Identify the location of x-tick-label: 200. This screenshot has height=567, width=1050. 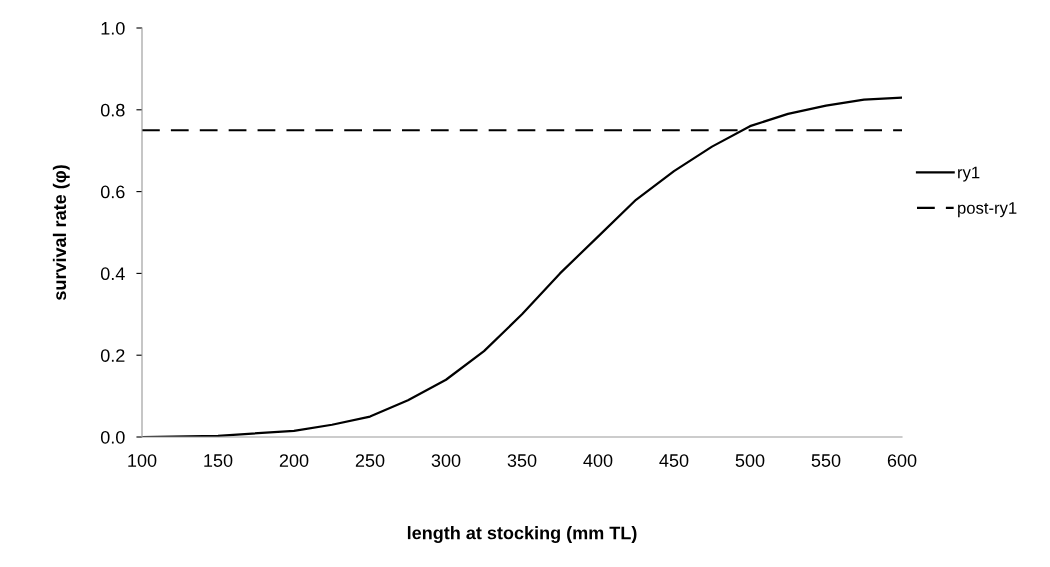
(294, 460).